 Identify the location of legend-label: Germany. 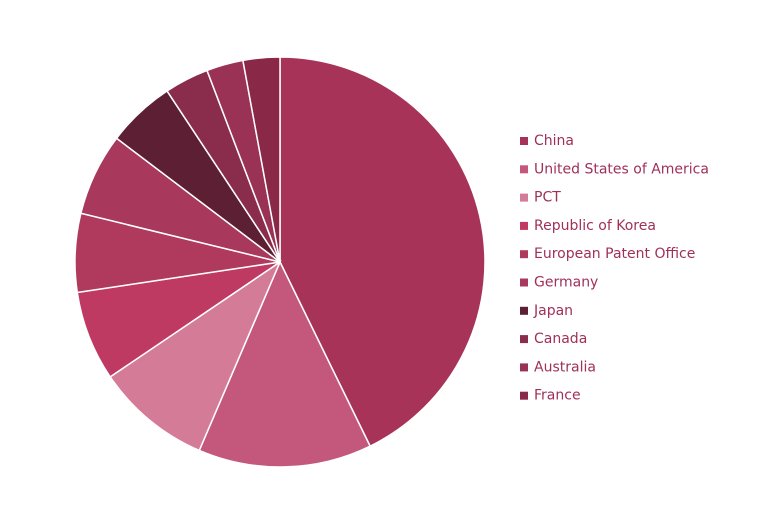
(566, 283).